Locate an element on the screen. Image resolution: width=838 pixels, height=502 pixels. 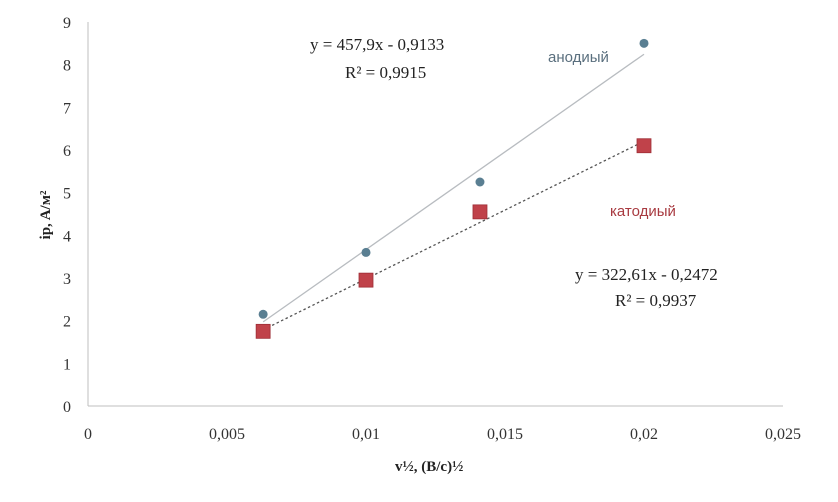
y-tick-label: 7 is located at coordinates (67, 108).